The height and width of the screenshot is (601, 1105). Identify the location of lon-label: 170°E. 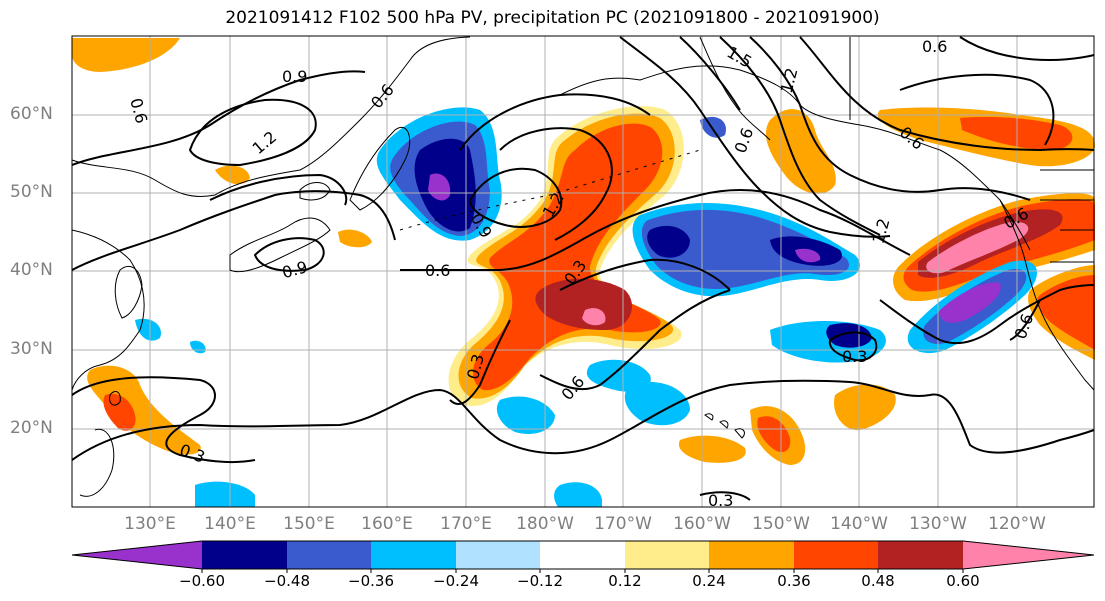
(466, 524).